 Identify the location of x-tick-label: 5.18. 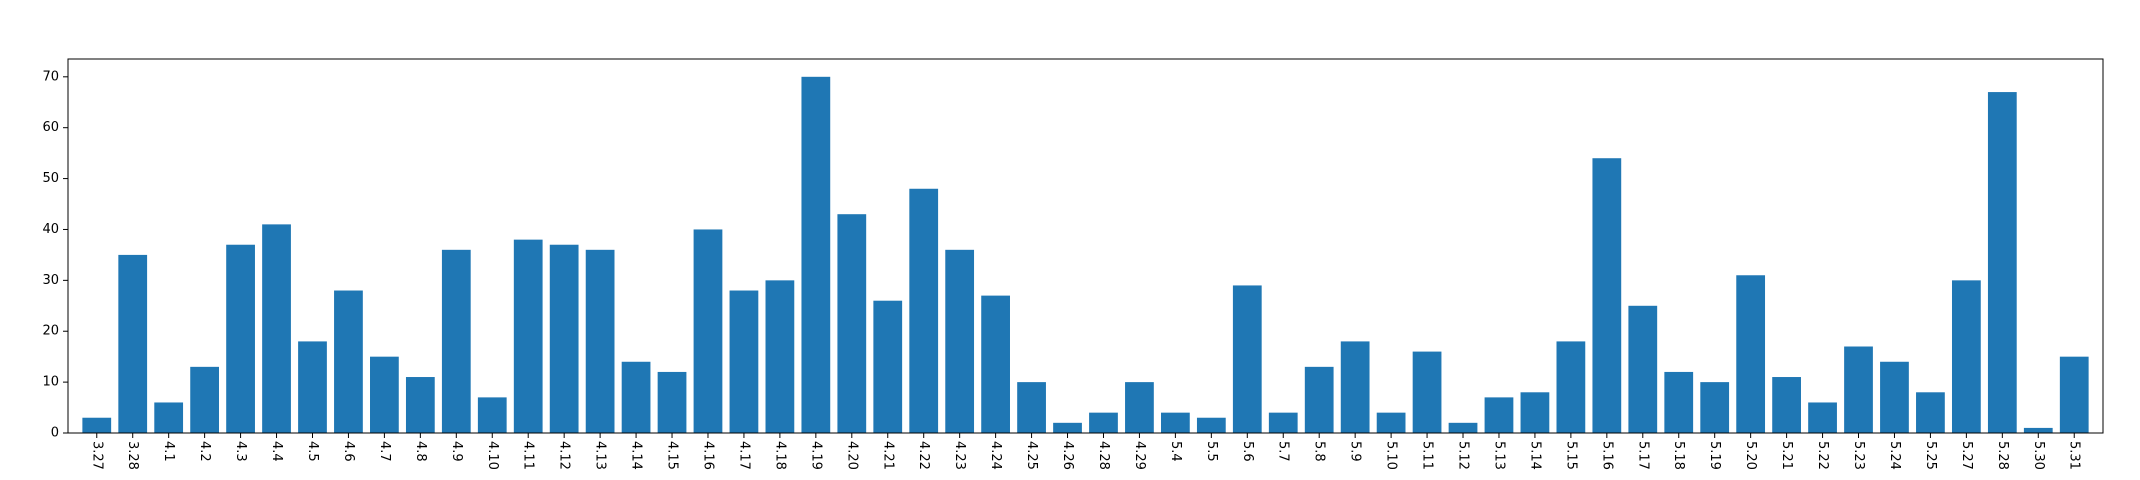
(1678, 455).